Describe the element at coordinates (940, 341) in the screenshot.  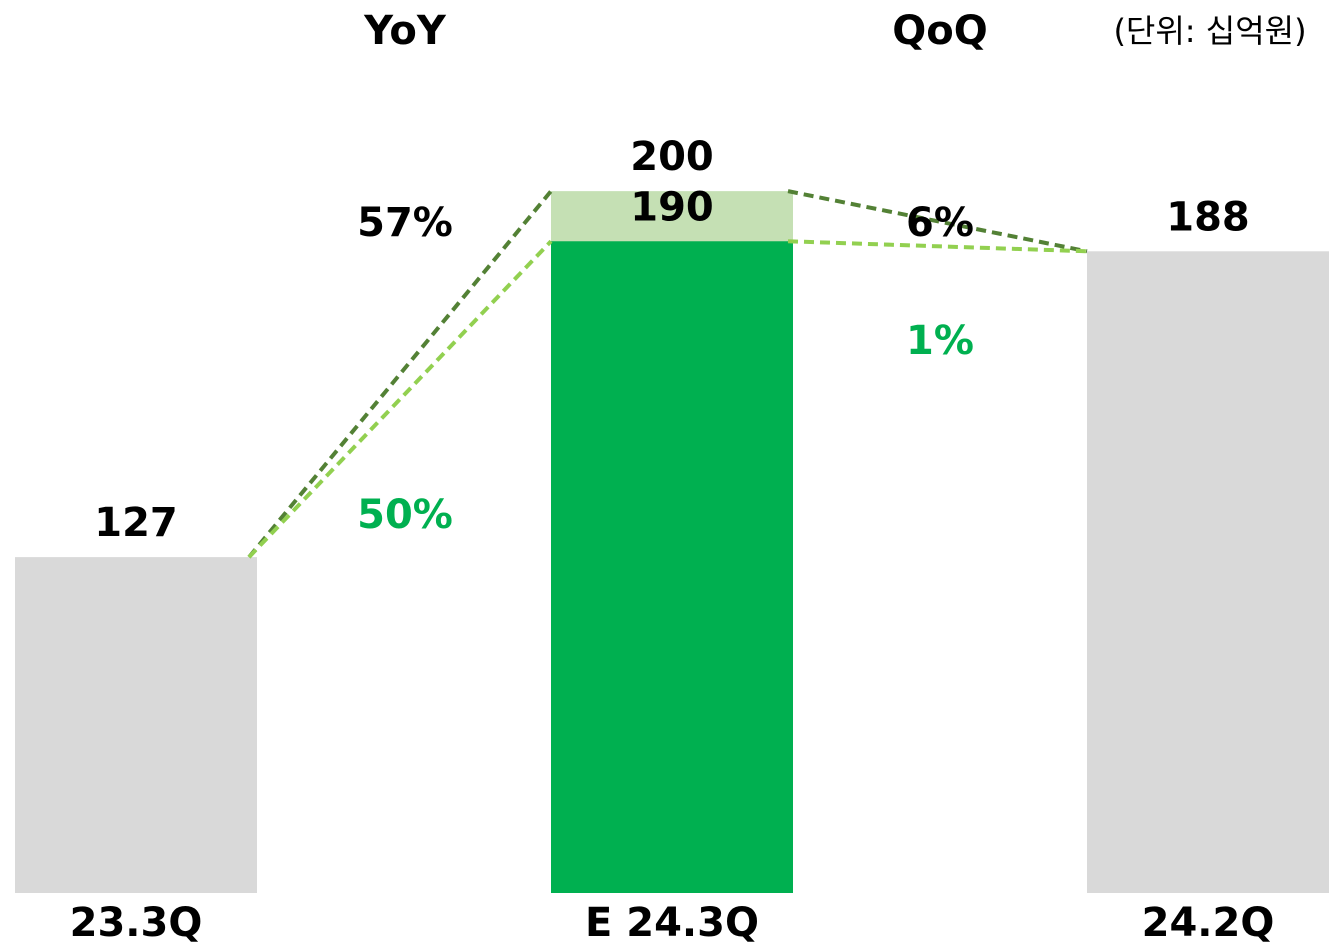
I see `annotation: 1%` at that location.